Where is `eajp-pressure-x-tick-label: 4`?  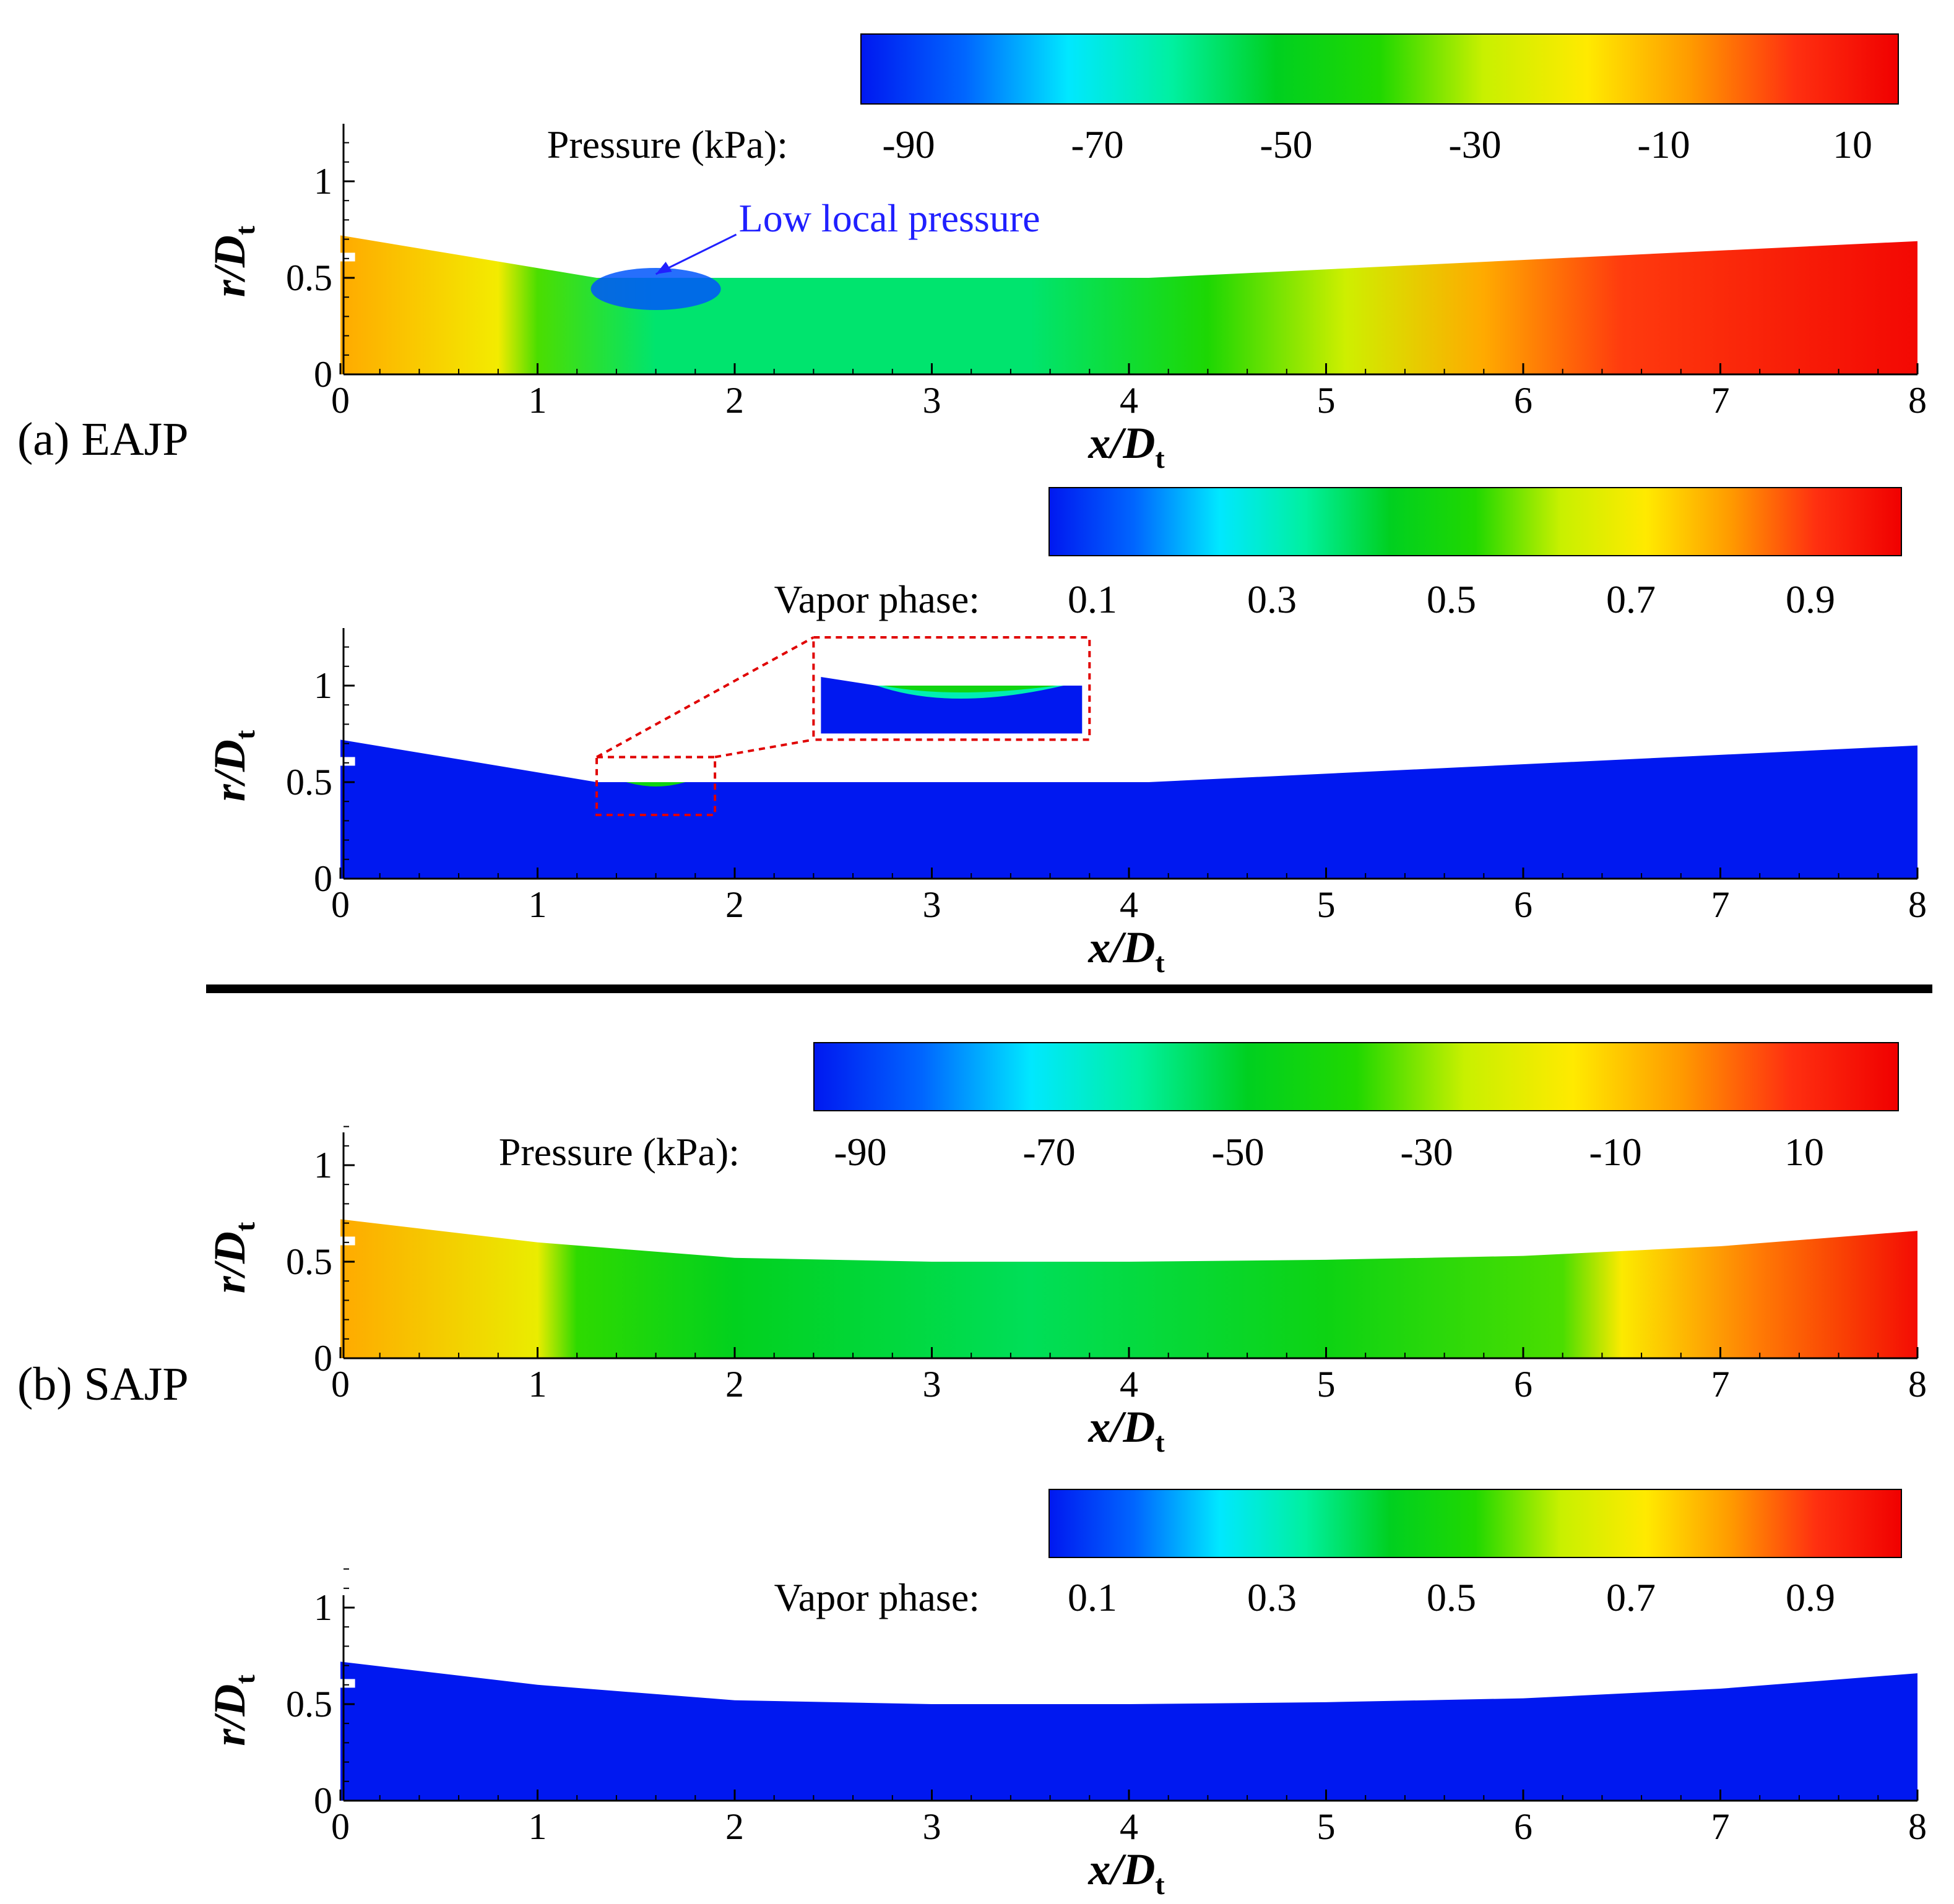 eajp-pressure-x-tick-label: 4 is located at coordinates (1129, 400).